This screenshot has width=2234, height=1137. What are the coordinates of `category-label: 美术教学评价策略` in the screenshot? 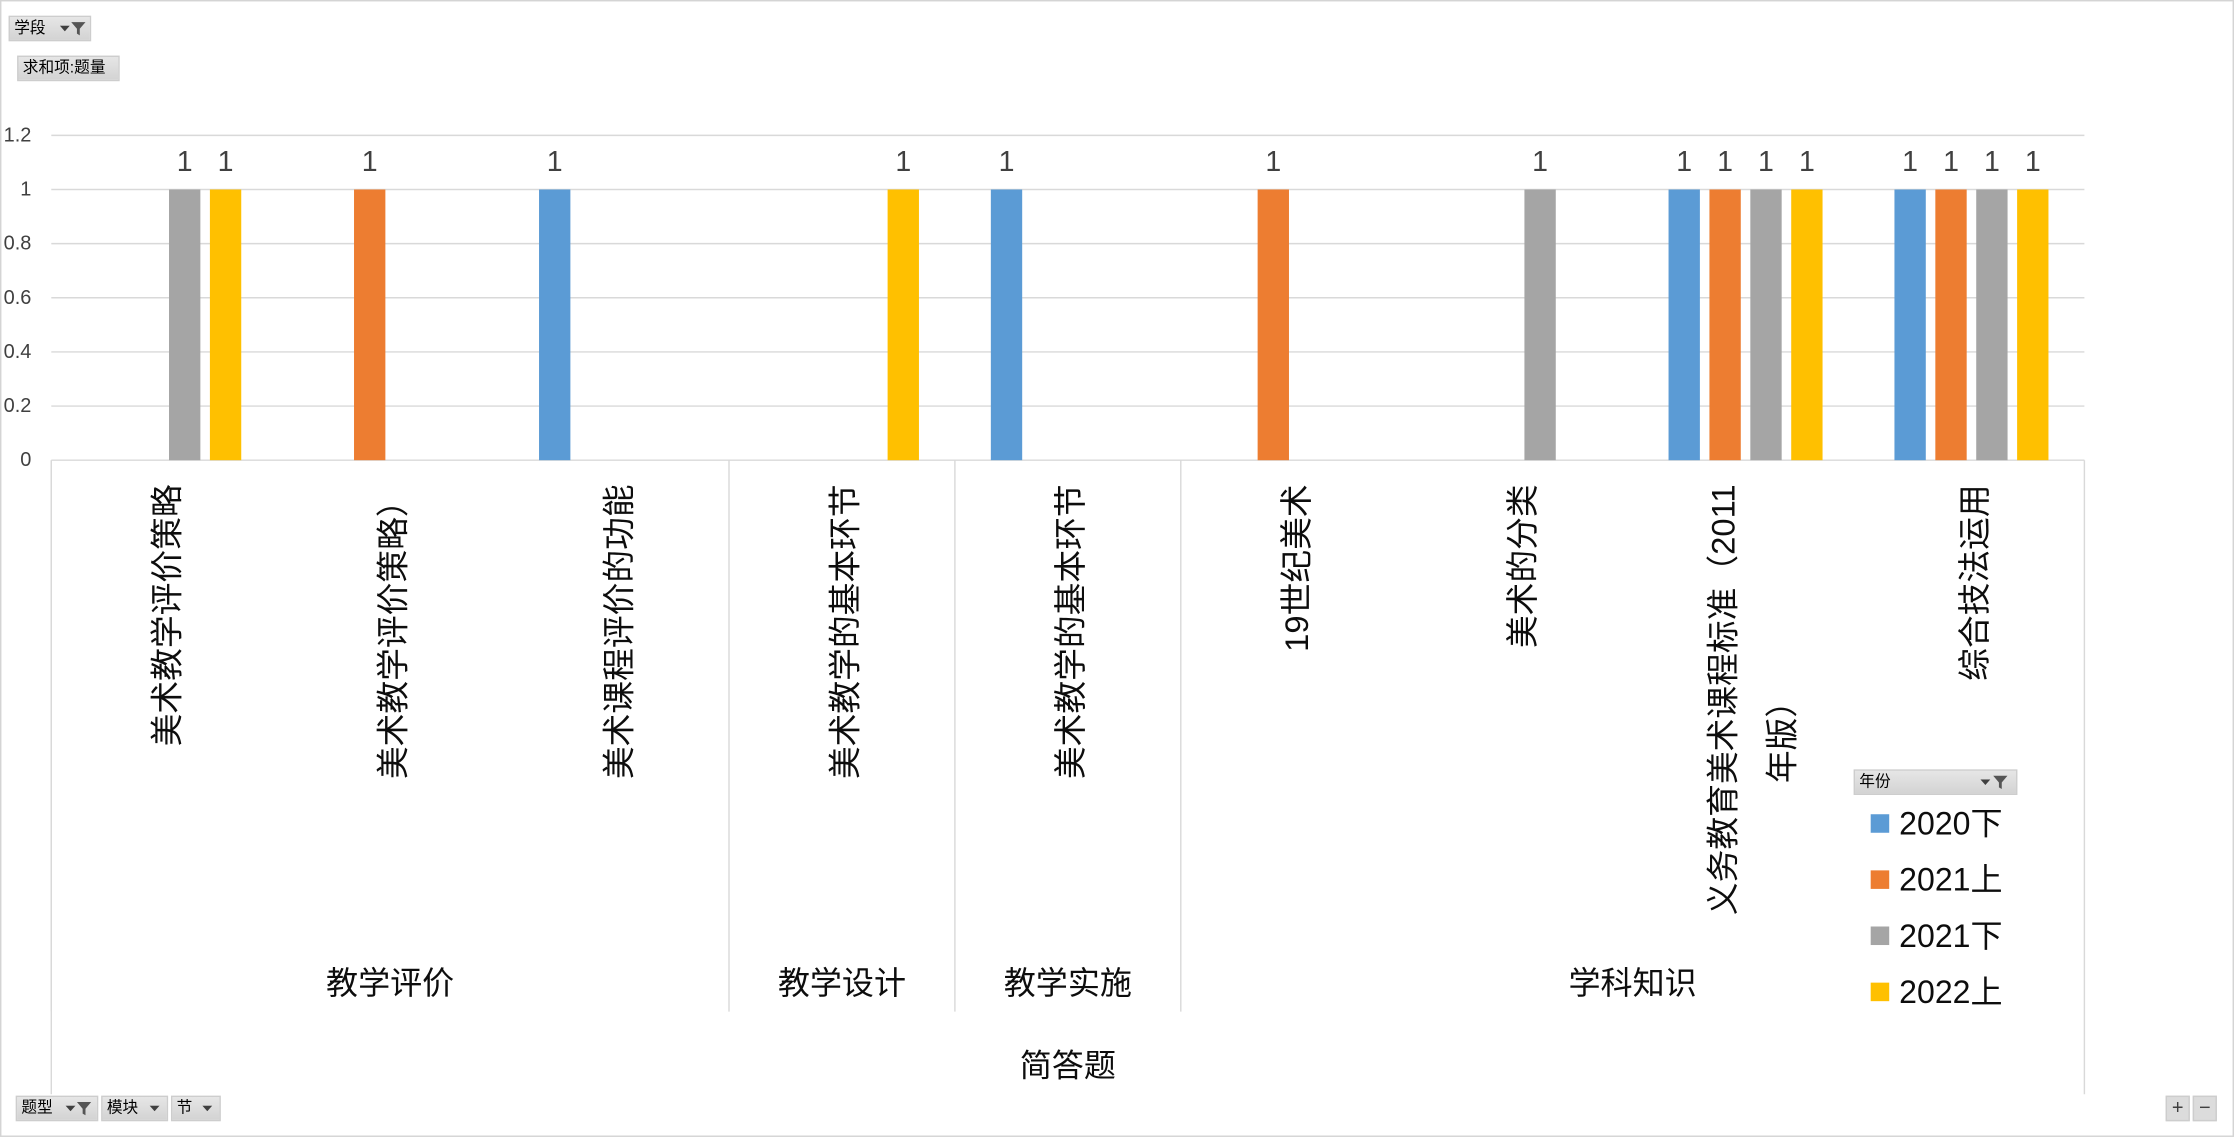 It's located at (167, 615).